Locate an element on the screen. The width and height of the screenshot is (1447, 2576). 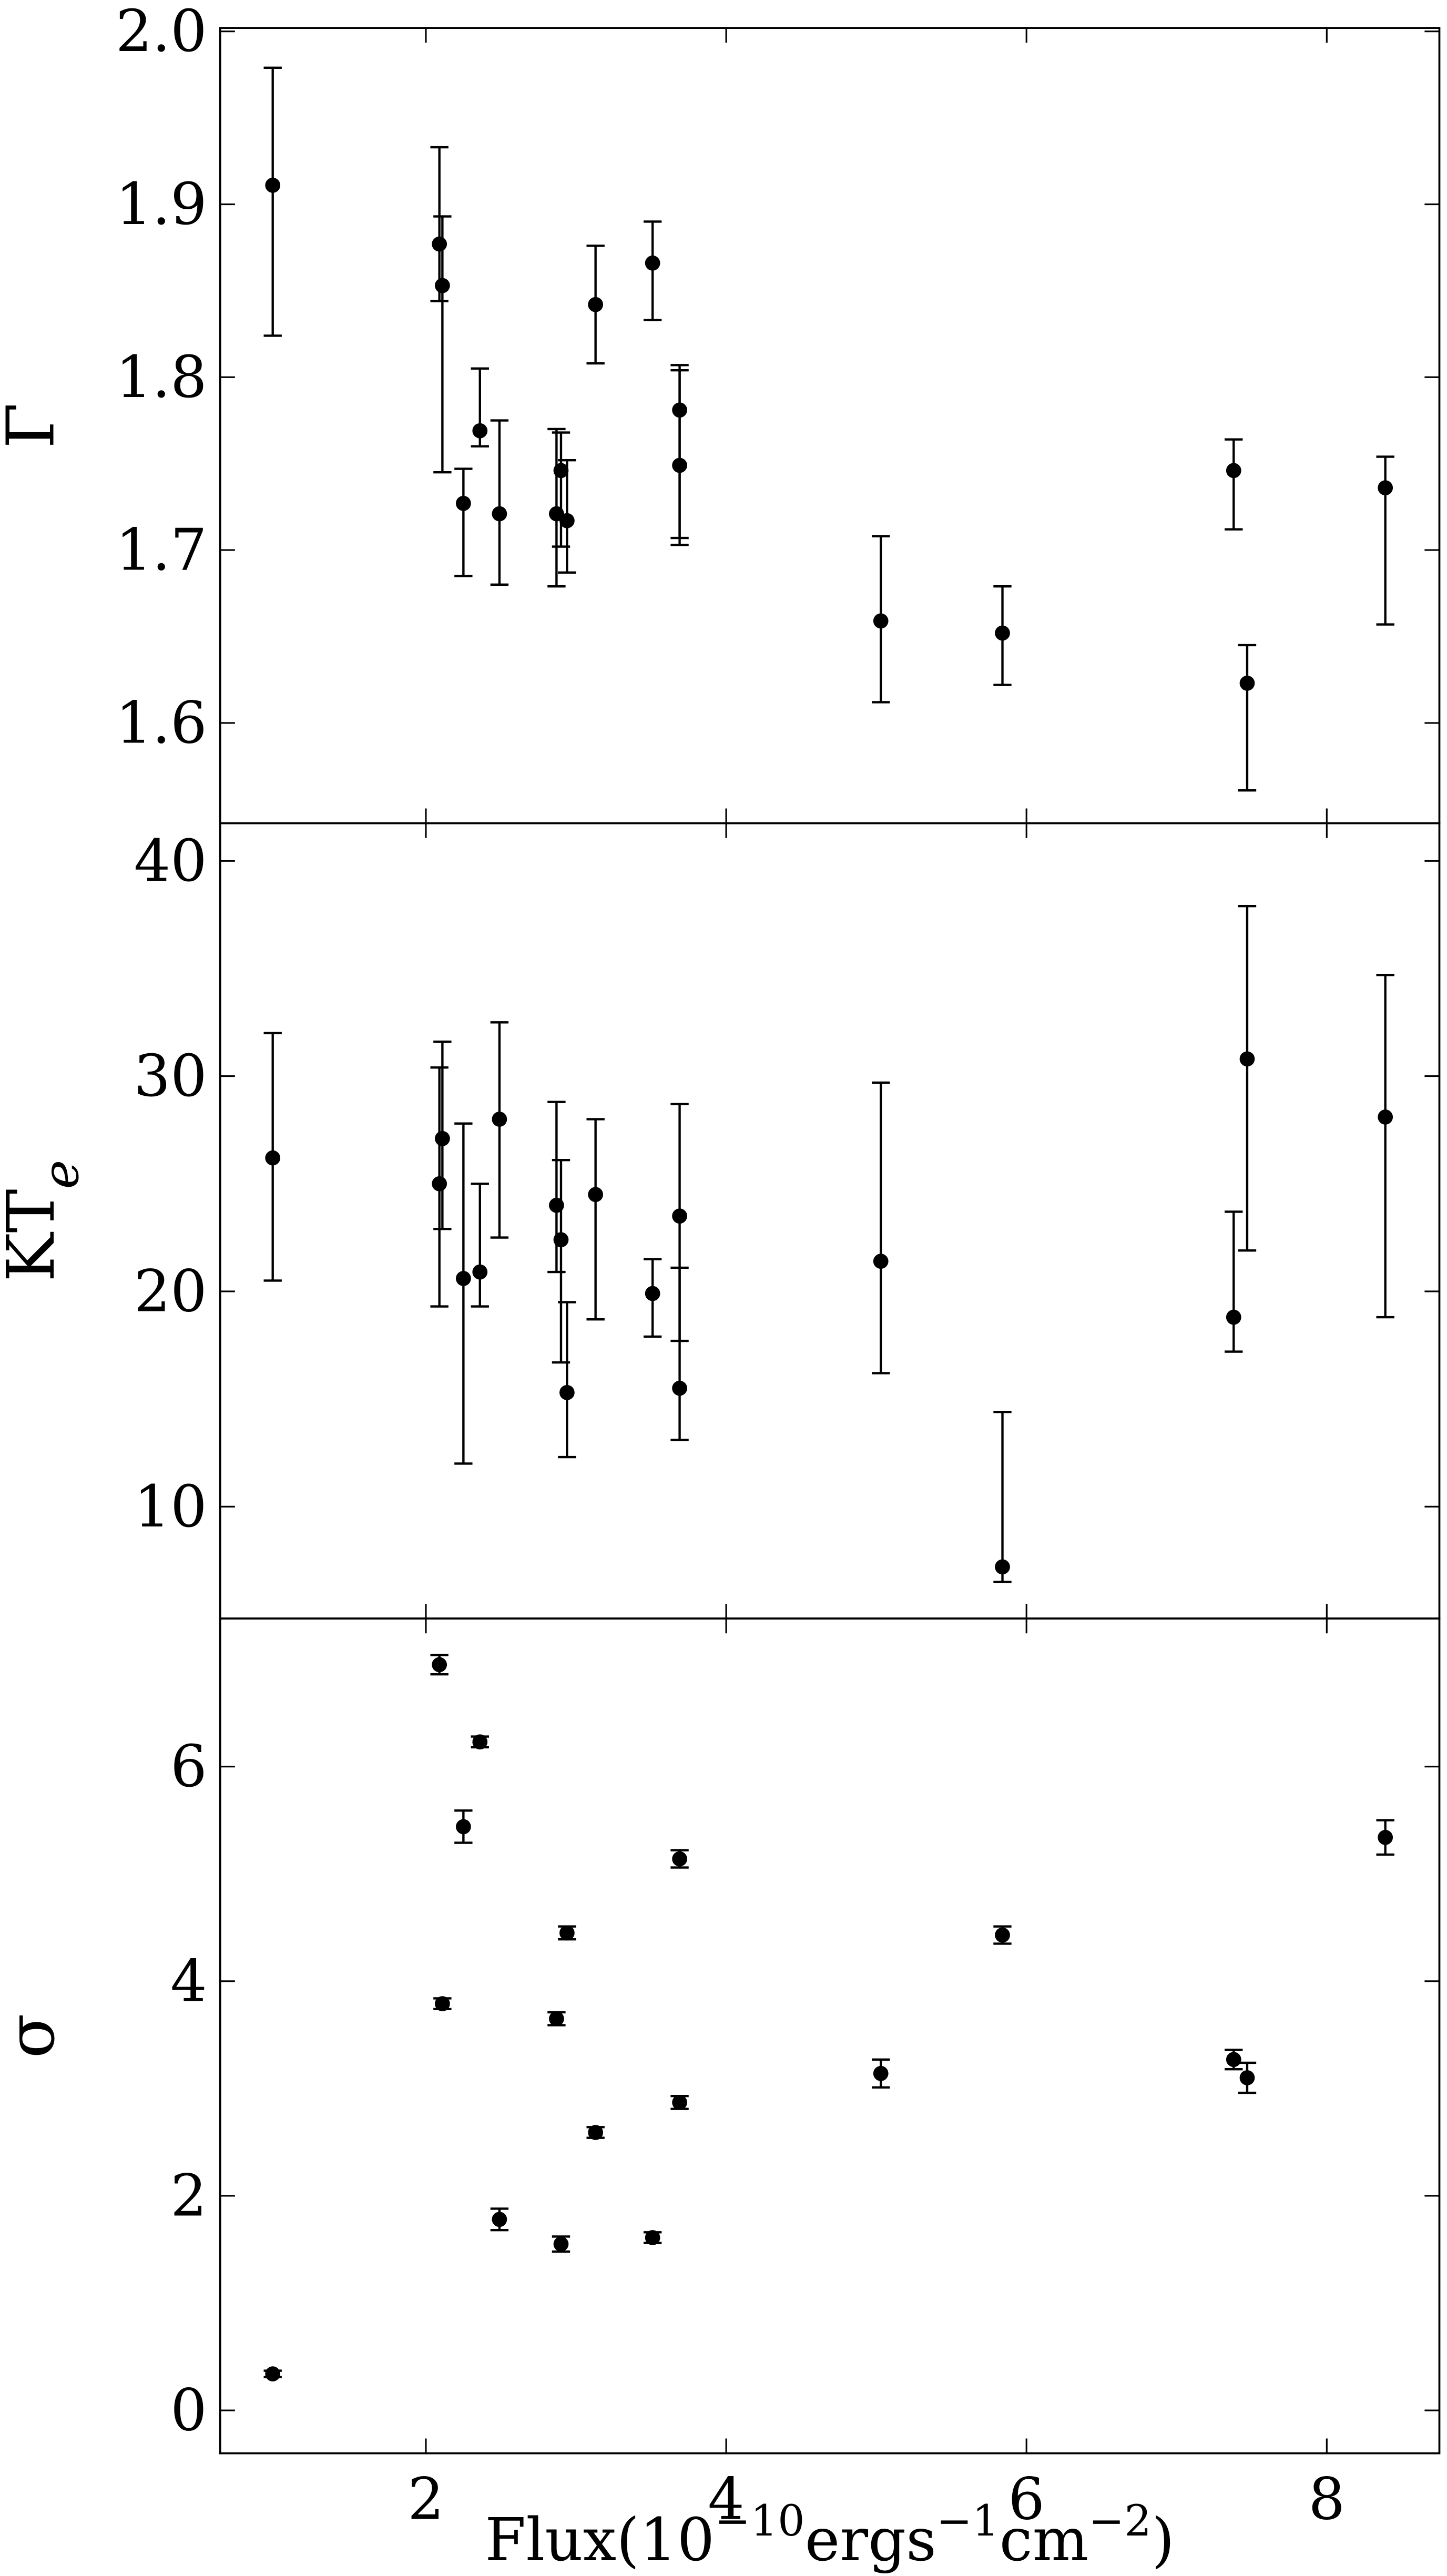
y-tick-label: 40 is located at coordinates (170, 860).